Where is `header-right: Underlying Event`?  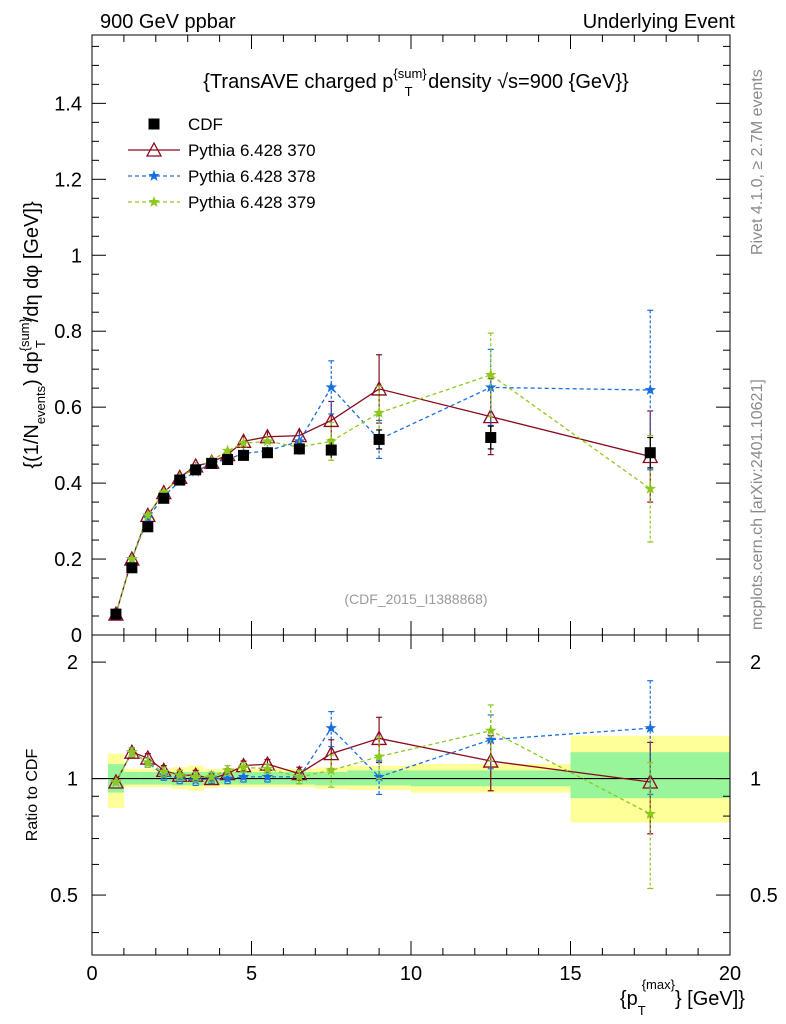
header-right: Underlying Event is located at coordinates (659, 22).